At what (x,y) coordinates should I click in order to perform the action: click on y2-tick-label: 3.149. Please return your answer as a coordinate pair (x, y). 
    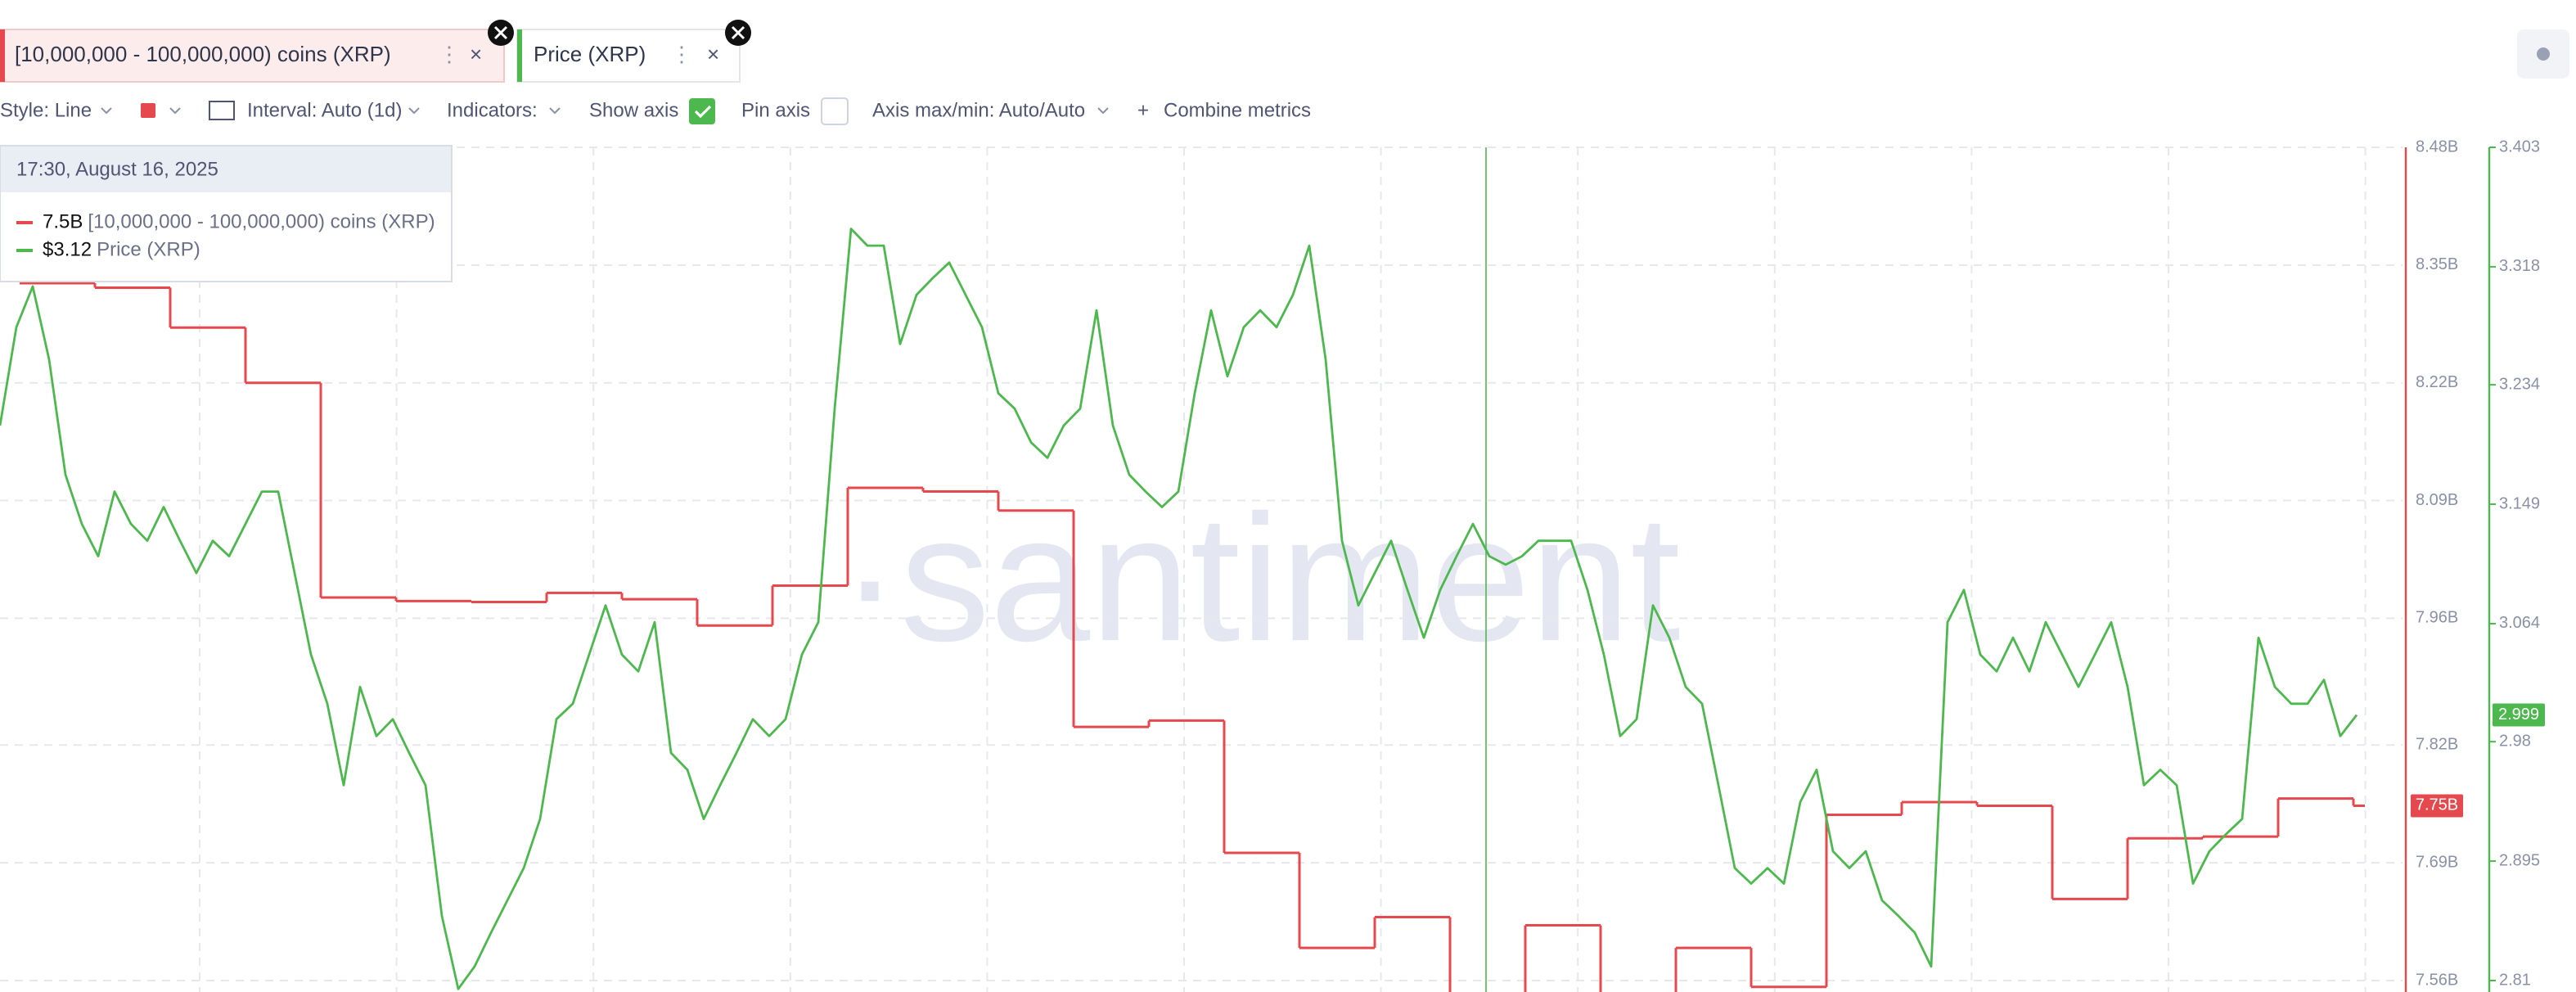
    Looking at the image, I should click on (2519, 503).